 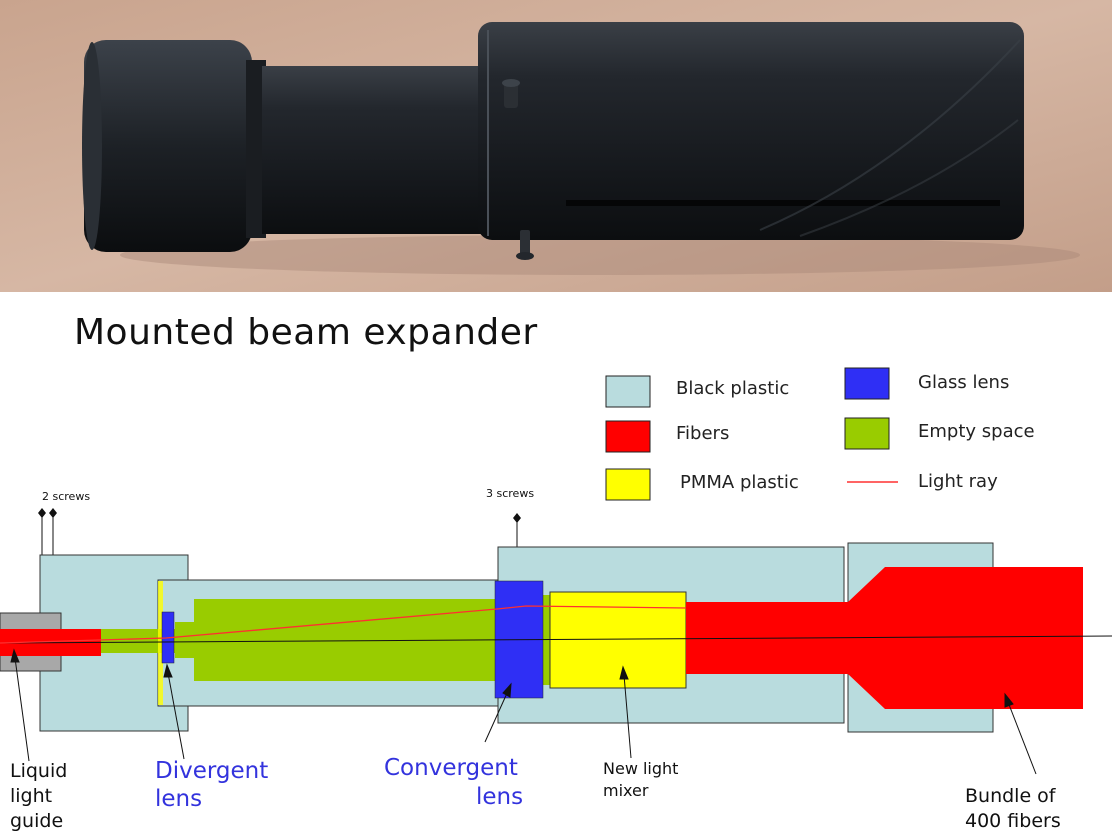 I want to click on legend-label-pmma-plastic: PMMA plastic, so click(x=739, y=482).